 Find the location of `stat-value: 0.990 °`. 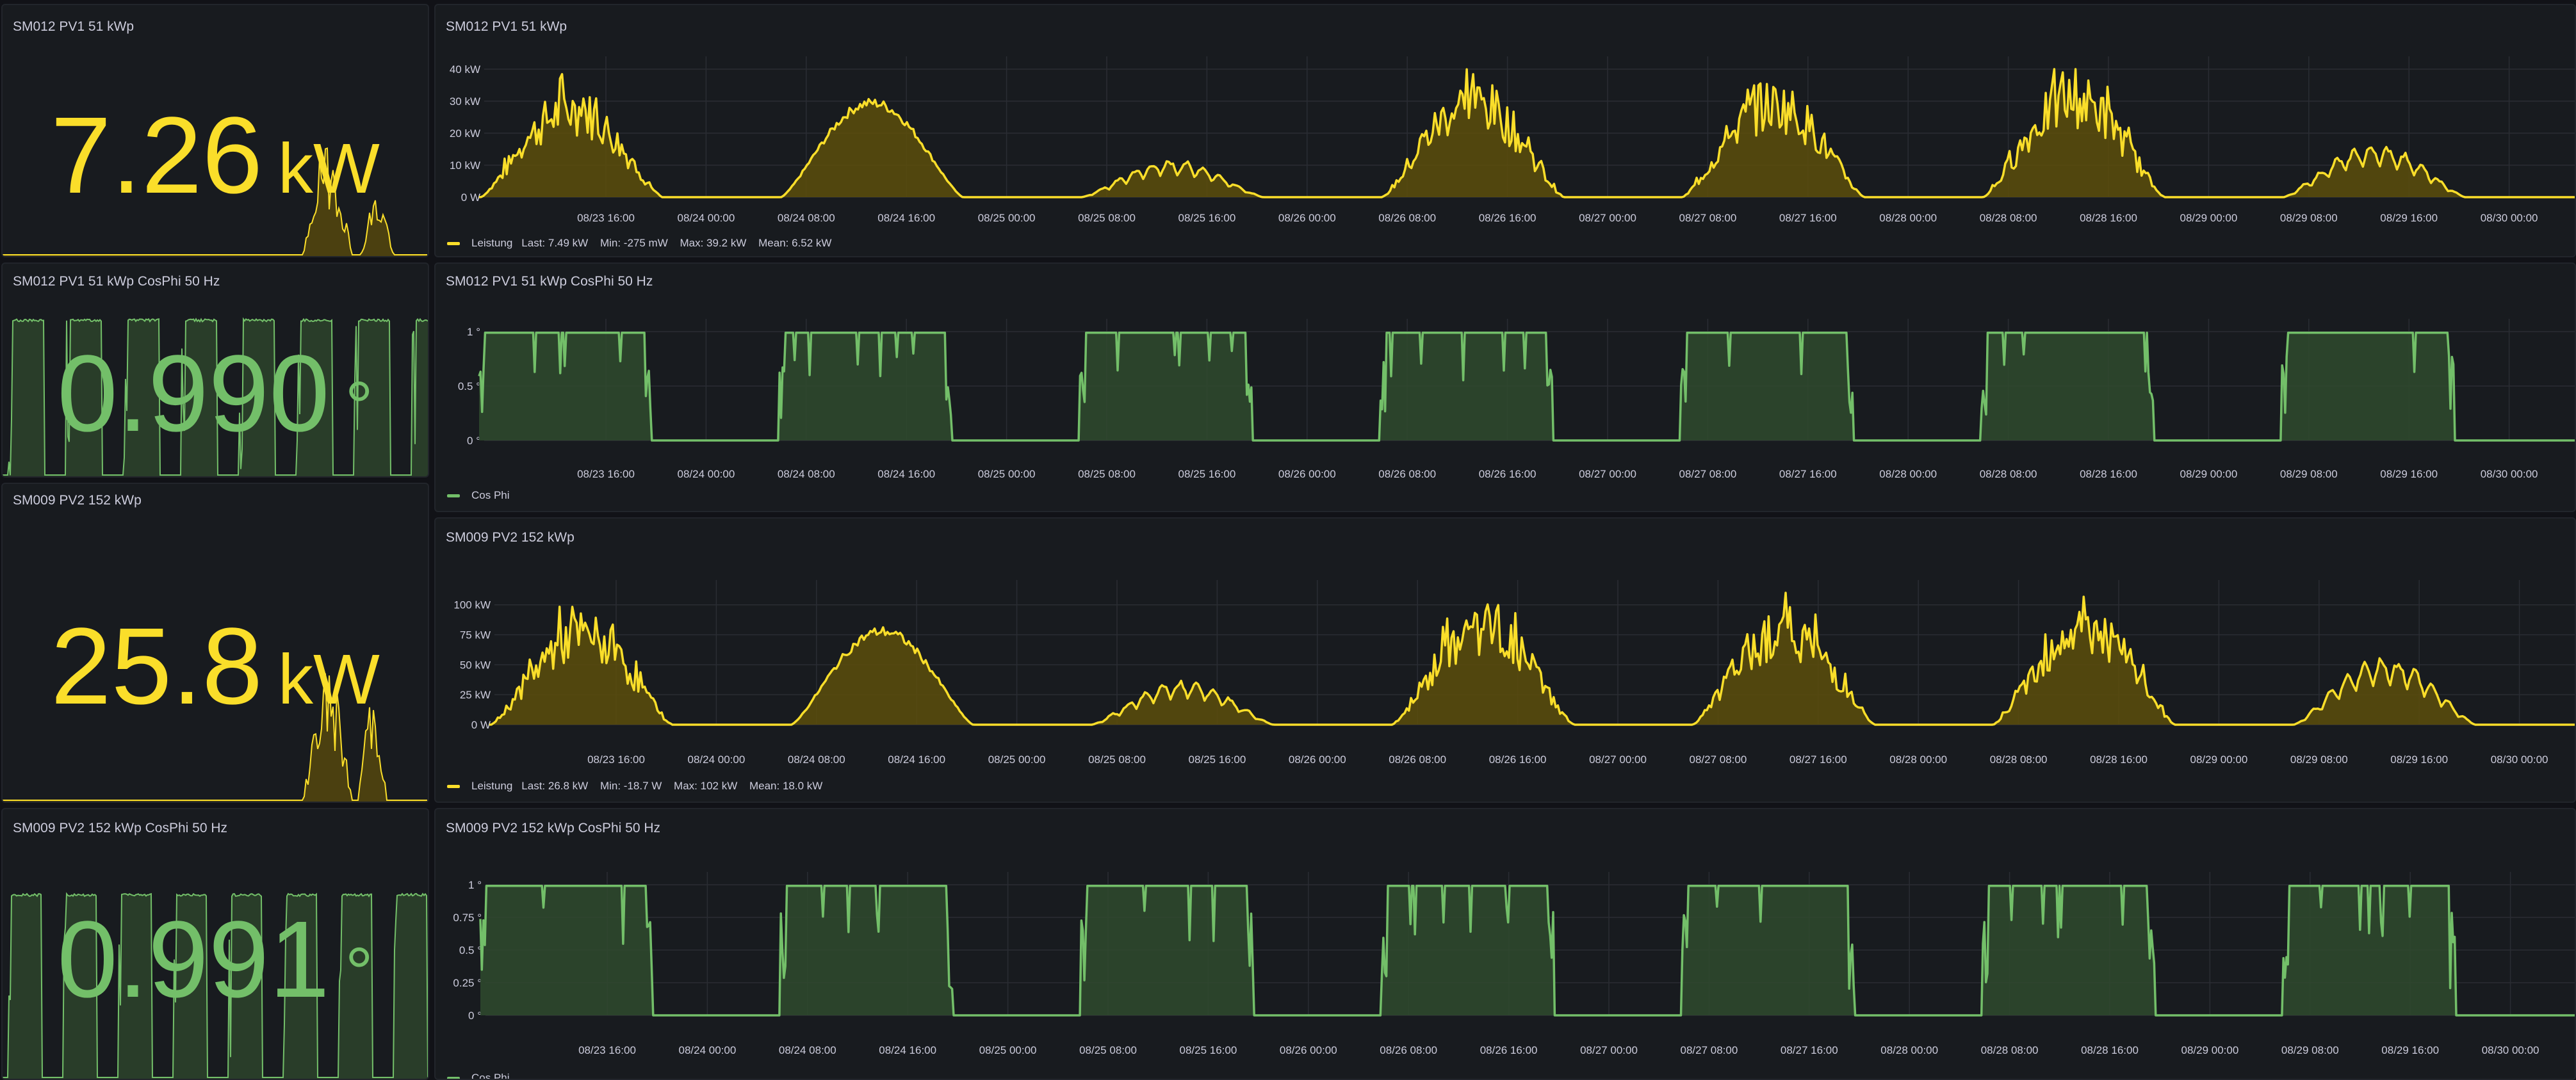

stat-value: 0.990 ° is located at coordinates (215, 393).